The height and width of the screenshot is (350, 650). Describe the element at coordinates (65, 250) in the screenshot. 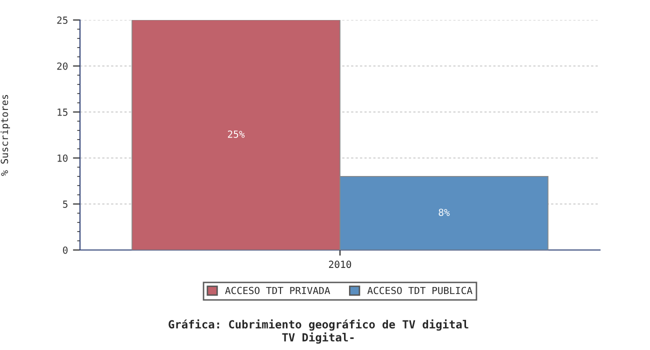

I see `y-tick-label: 0` at that location.